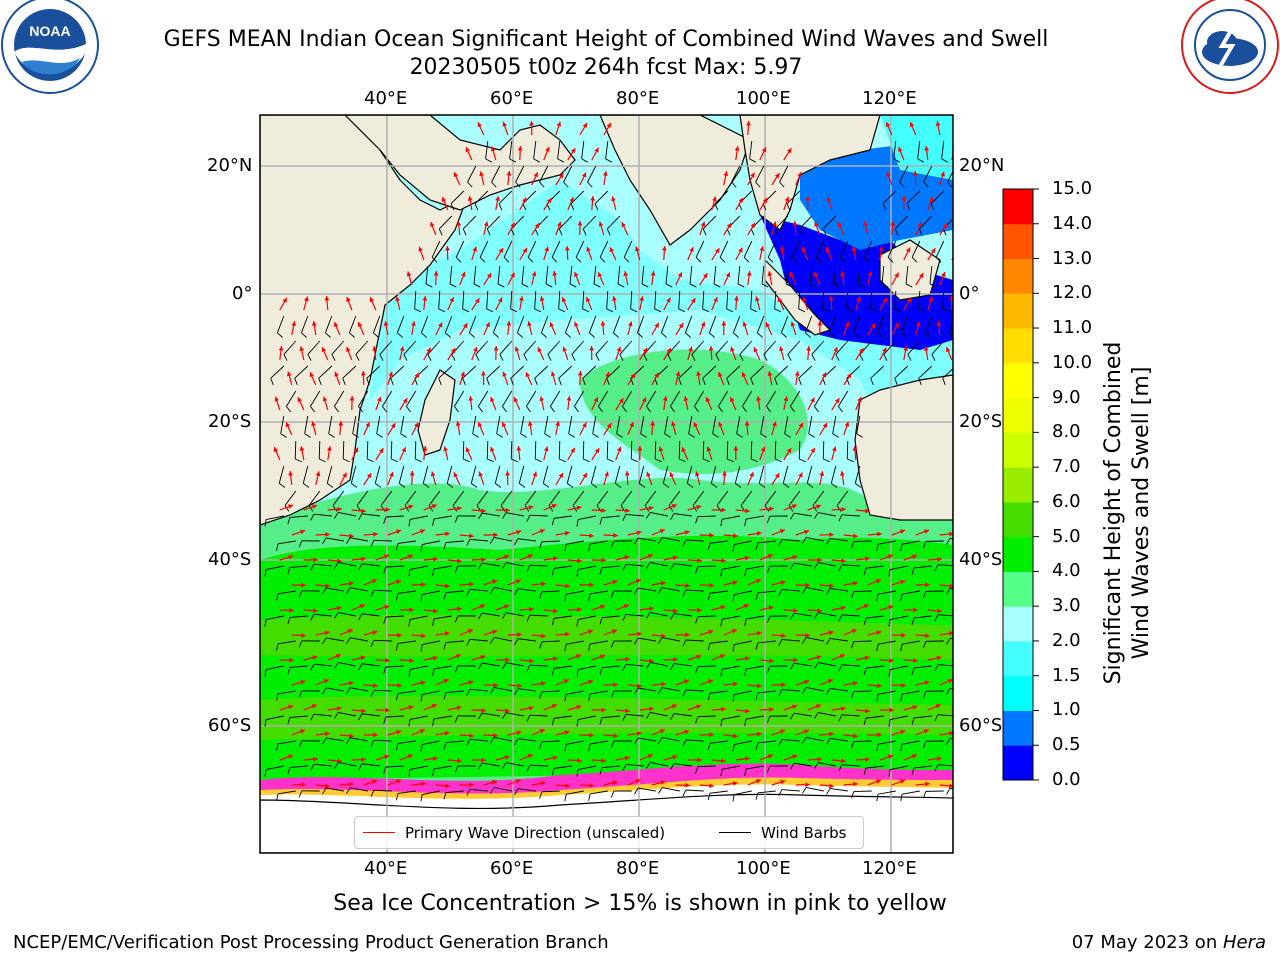 The width and height of the screenshot is (1280, 960). I want to click on lon-label-top: 100°E, so click(763, 98).